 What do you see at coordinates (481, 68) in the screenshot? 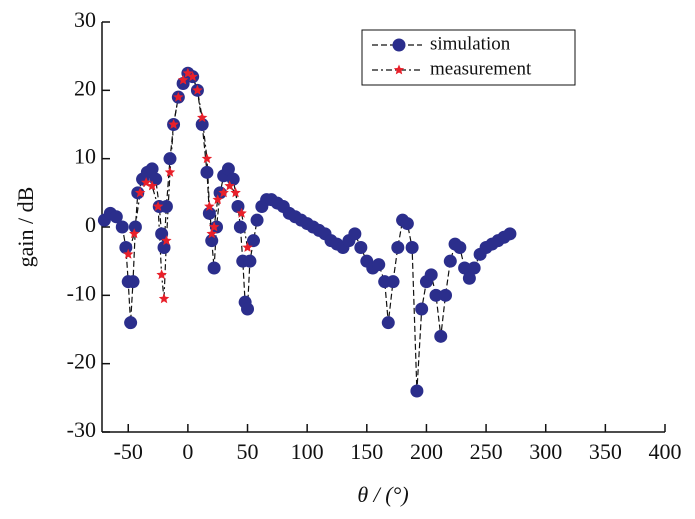
I see `legend-label: measurement` at bounding box center [481, 68].